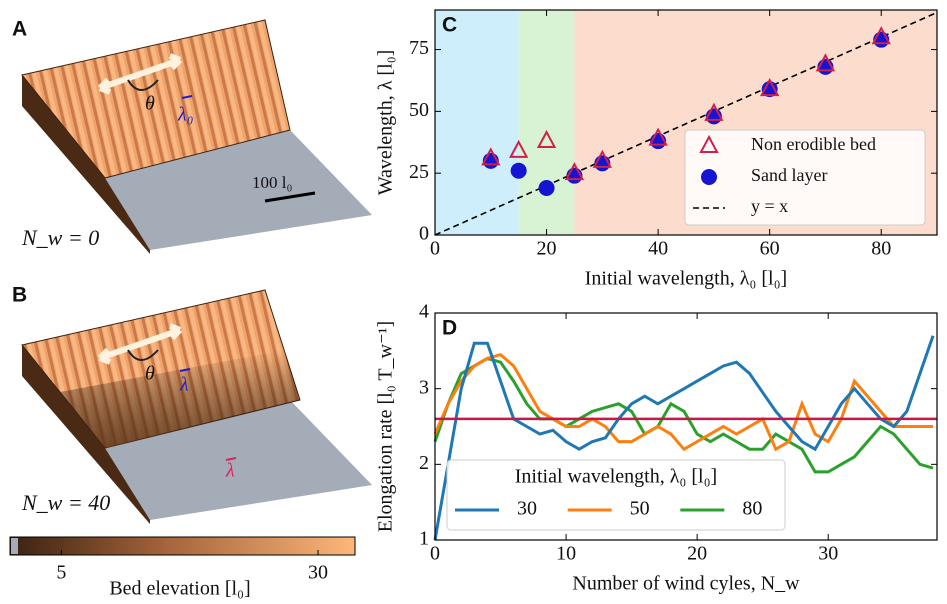 The image size is (947, 604). I want to click on x-tick-label: 10, so click(566, 554).